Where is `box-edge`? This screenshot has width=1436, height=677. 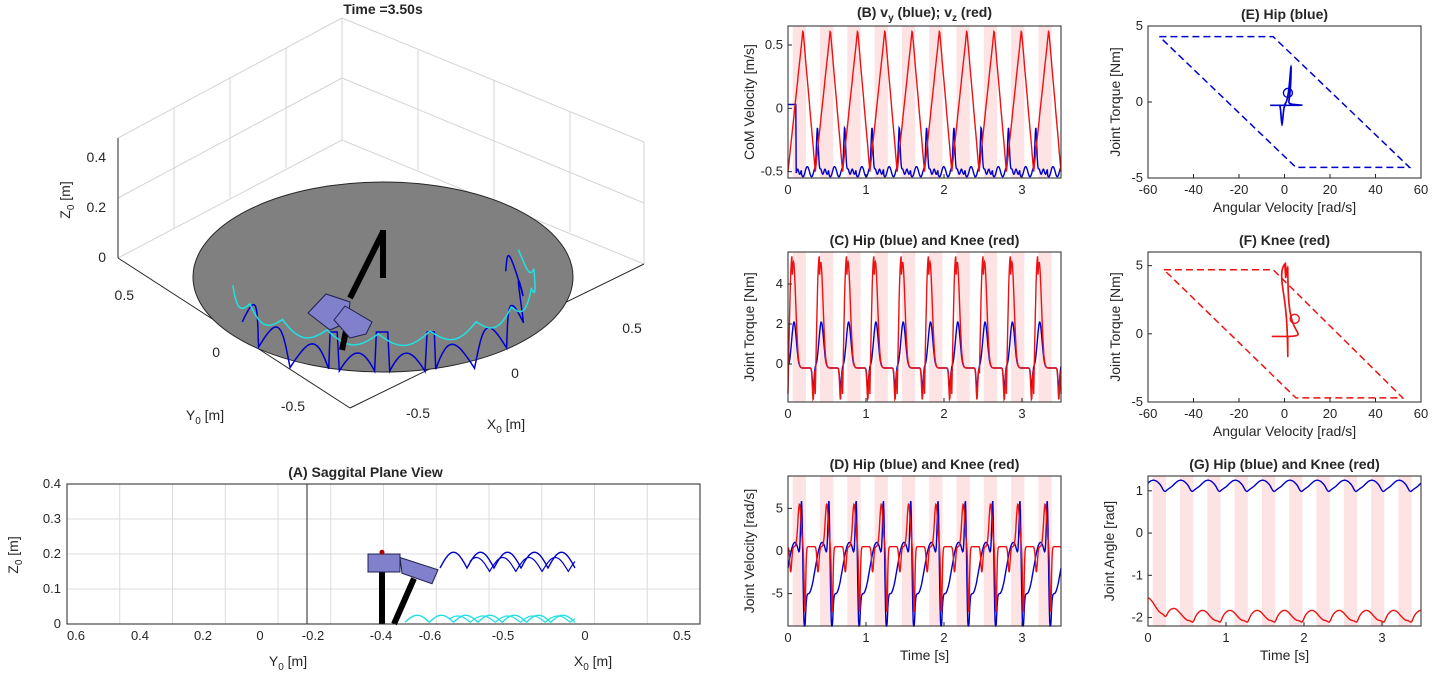 box-edge is located at coordinates (493, 80).